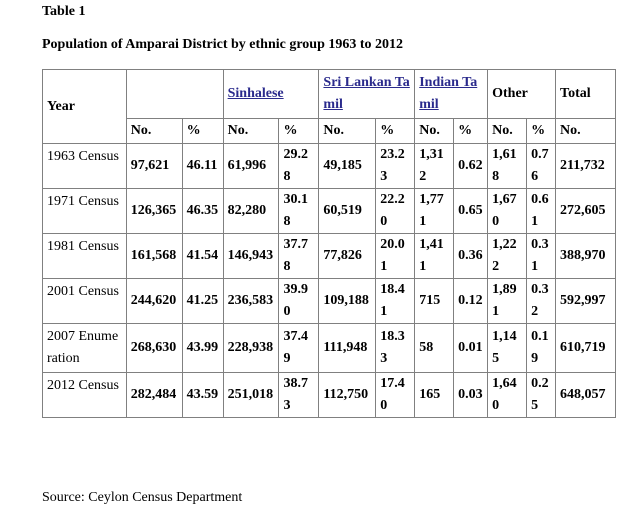  I want to click on percent-cell: 23.23, so click(395, 166).